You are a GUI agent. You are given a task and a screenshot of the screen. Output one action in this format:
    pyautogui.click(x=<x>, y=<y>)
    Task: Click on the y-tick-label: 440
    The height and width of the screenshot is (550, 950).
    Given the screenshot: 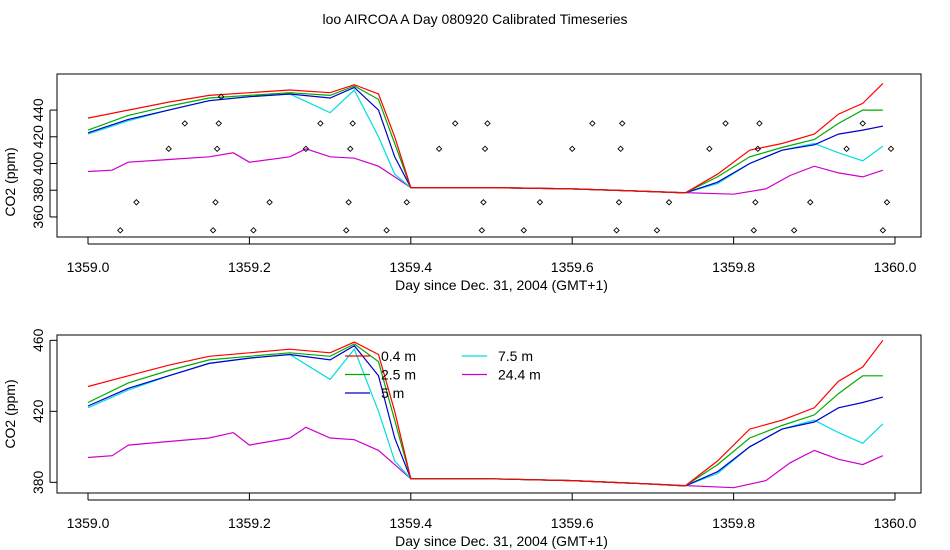 What is the action you would take?
    pyautogui.click(x=38, y=110)
    